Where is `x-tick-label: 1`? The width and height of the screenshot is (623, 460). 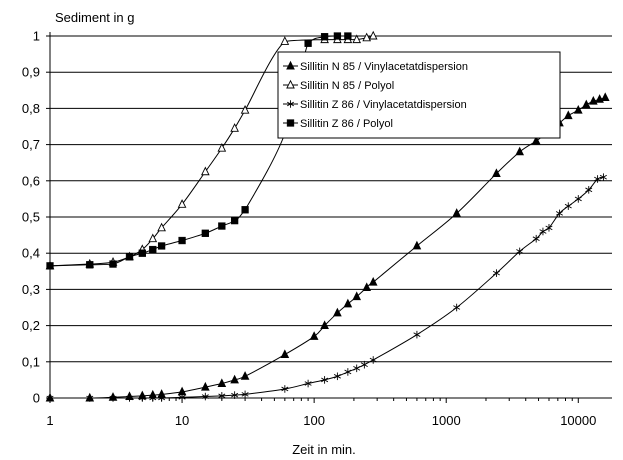 x-tick-label: 1 is located at coordinates (49, 420).